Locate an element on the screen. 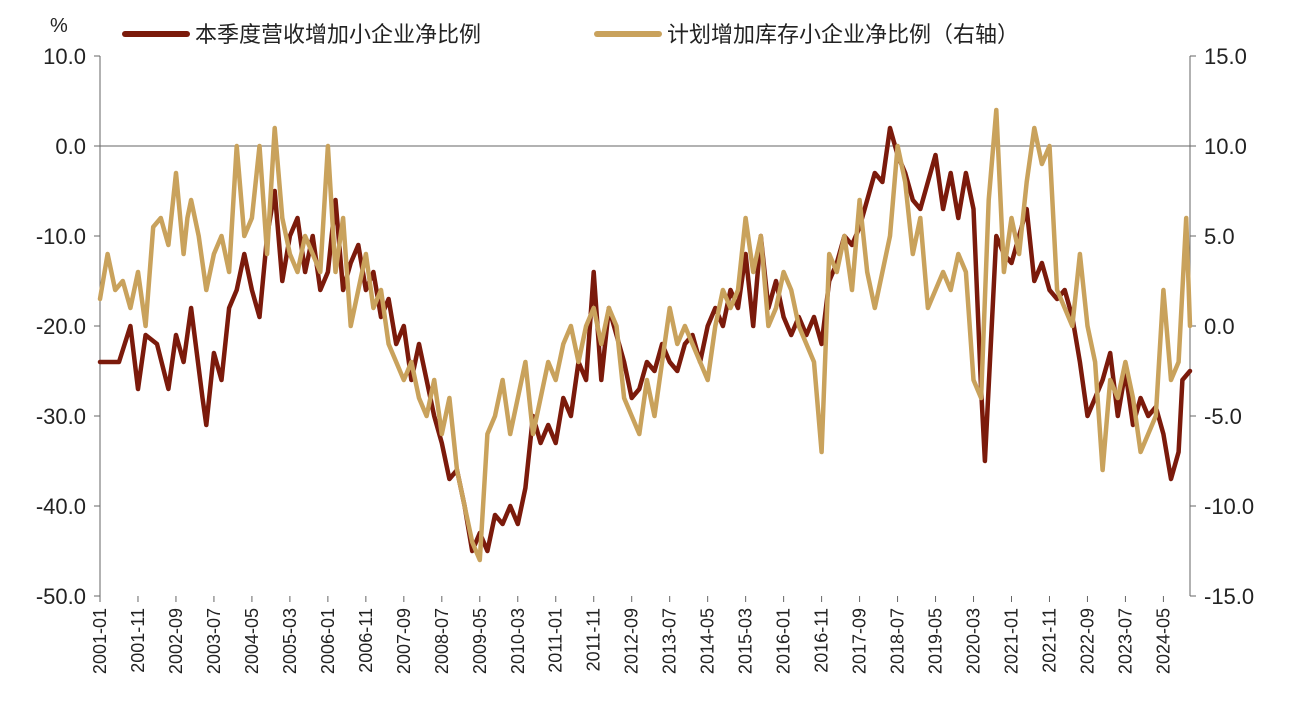 The height and width of the screenshot is (726, 1302). x-tick-label: 2009-05 is located at coordinates (480, 641).